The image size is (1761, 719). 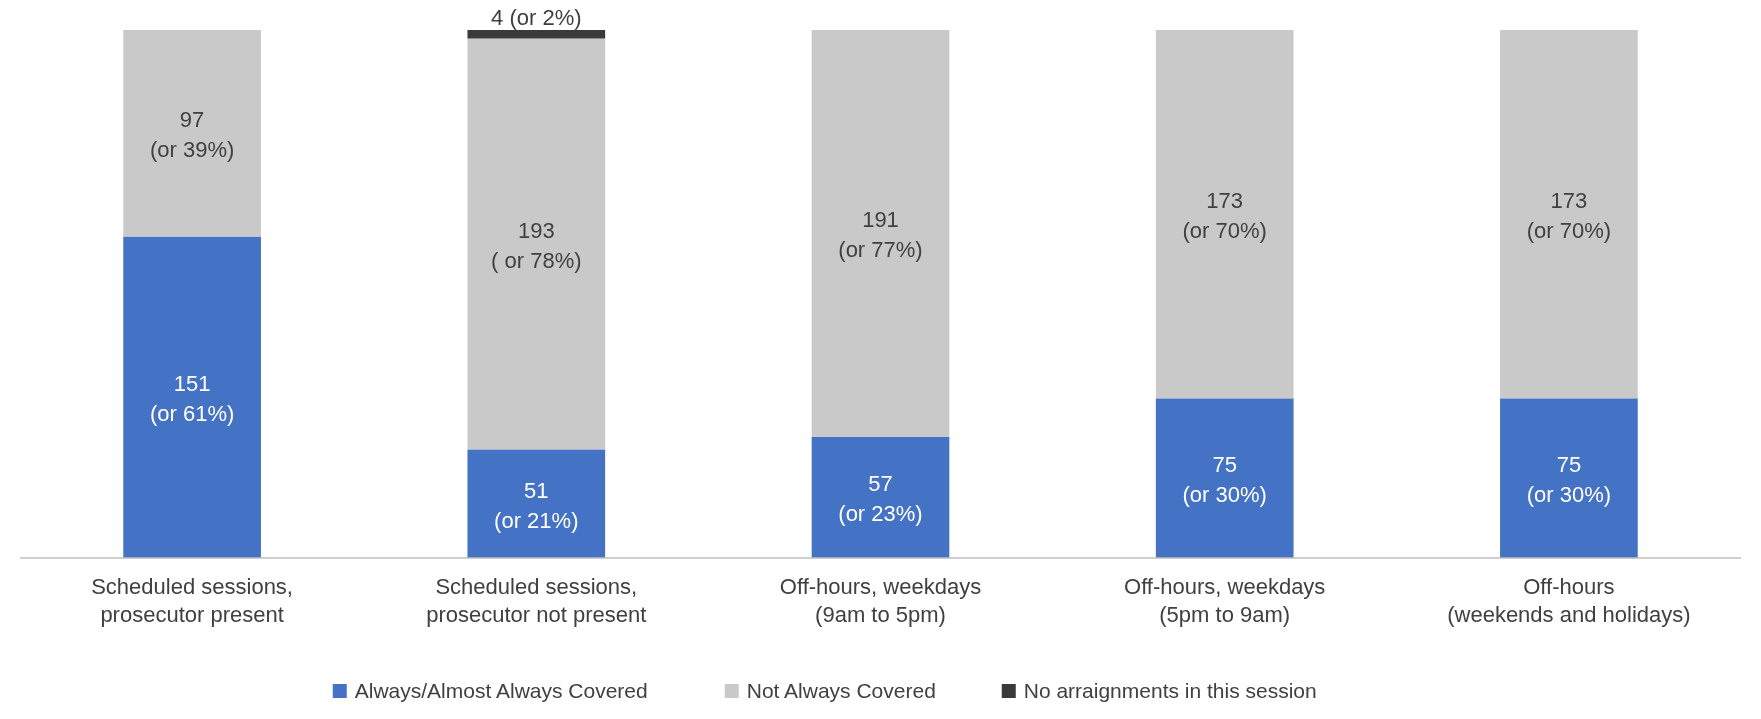 I want to click on data-label: 191 (or 77%), so click(x=880, y=235).